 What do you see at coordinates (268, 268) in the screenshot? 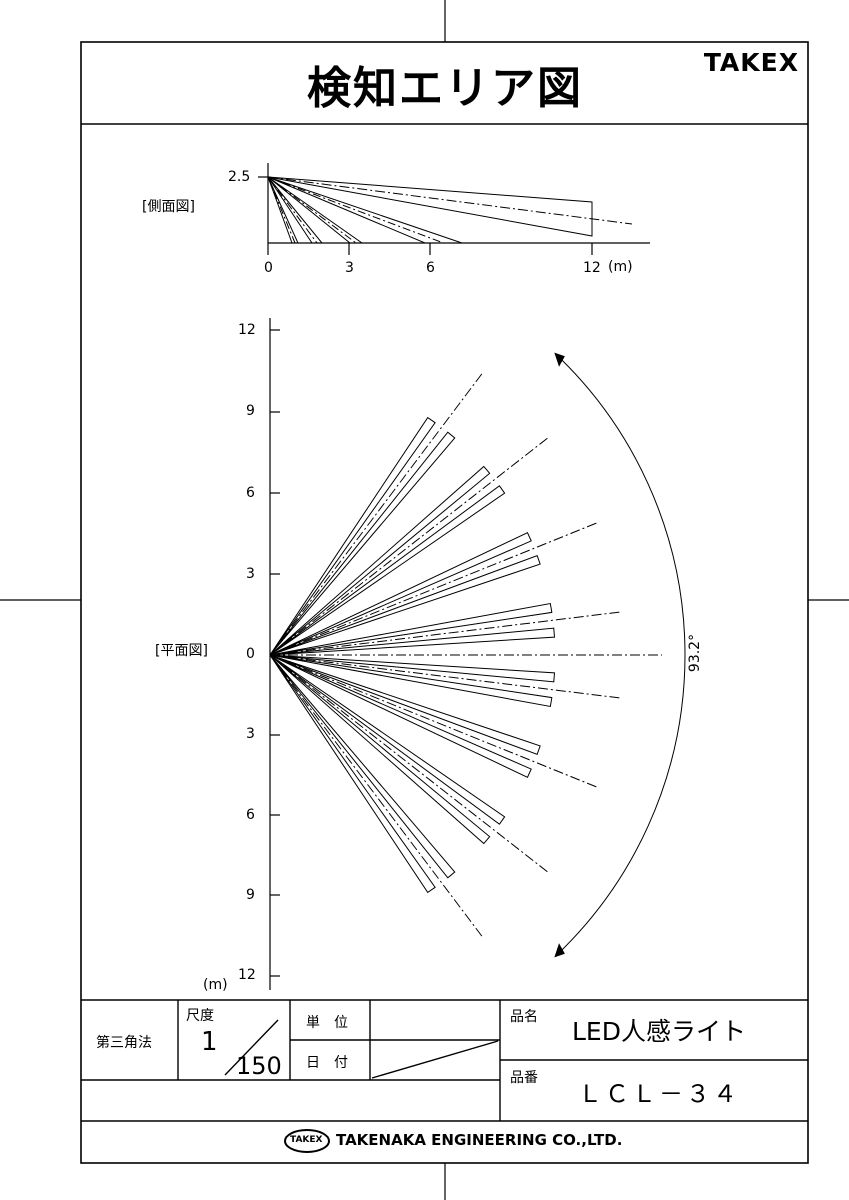
I see `side-x-tick-0: 0` at bounding box center [268, 268].